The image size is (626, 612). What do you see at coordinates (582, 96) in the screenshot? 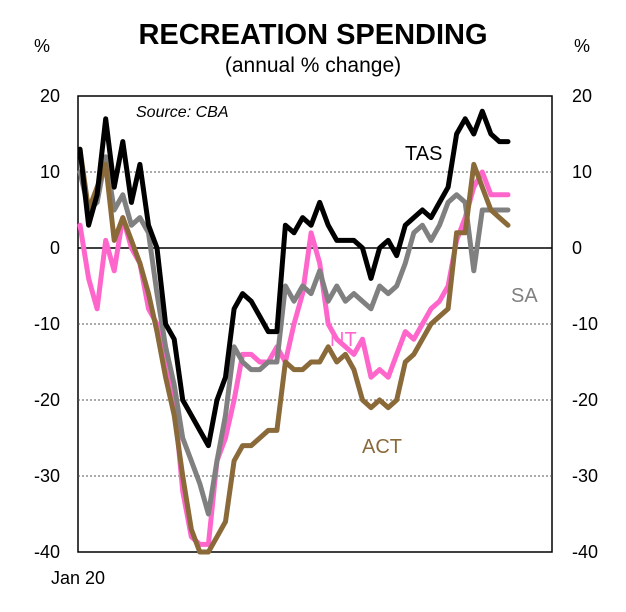
I see `right-y-tick-label: 20` at bounding box center [582, 96].